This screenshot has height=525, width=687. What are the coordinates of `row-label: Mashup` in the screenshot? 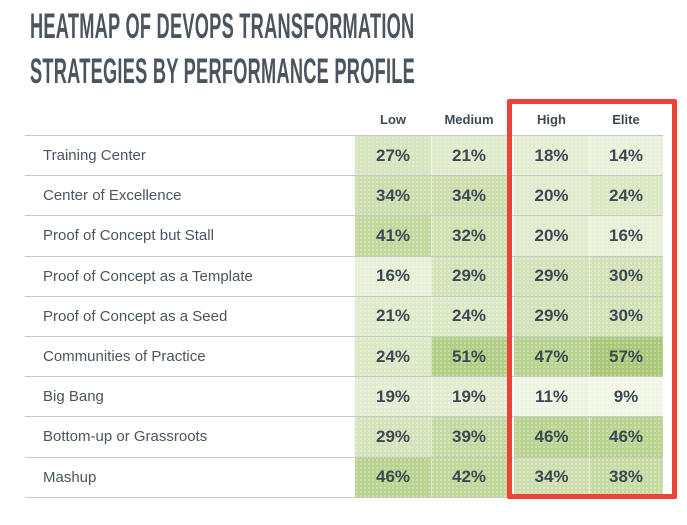 It's located at (70, 477).